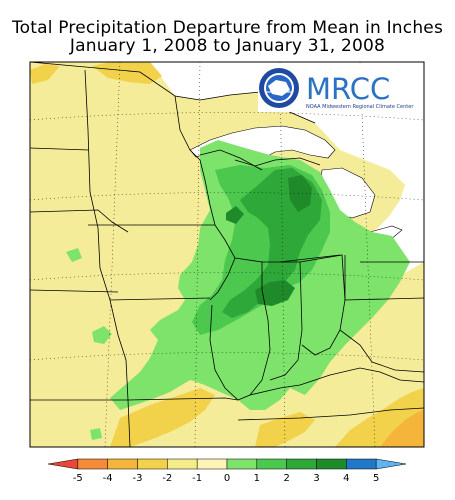 This screenshot has width=455, height=500. Describe the element at coordinates (197, 478) in the screenshot. I see `legend-tick-label: -1` at that location.